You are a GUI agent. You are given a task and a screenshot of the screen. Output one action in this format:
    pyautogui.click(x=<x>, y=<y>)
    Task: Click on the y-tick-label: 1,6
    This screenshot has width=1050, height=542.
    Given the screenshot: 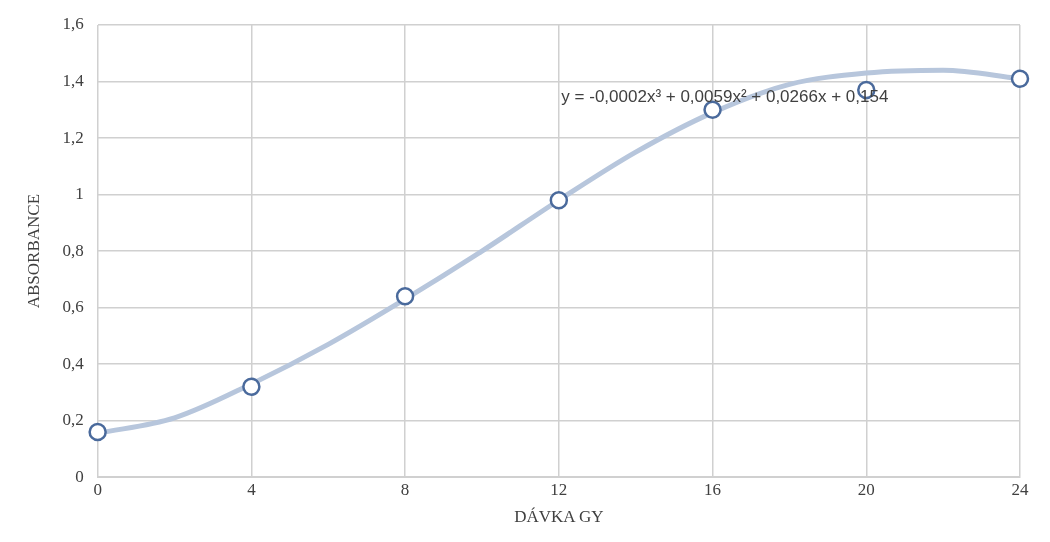 What is the action you would take?
    pyautogui.click(x=73, y=24)
    